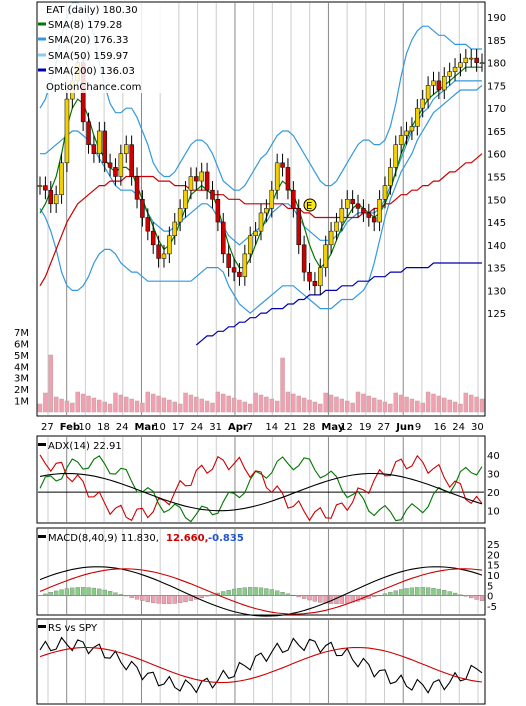 The height and width of the screenshot is (706, 526). What do you see at coordinates (490, 597) in the screenshot?
I see `macd-tick-label: 0` at bounding box center [490, 597].